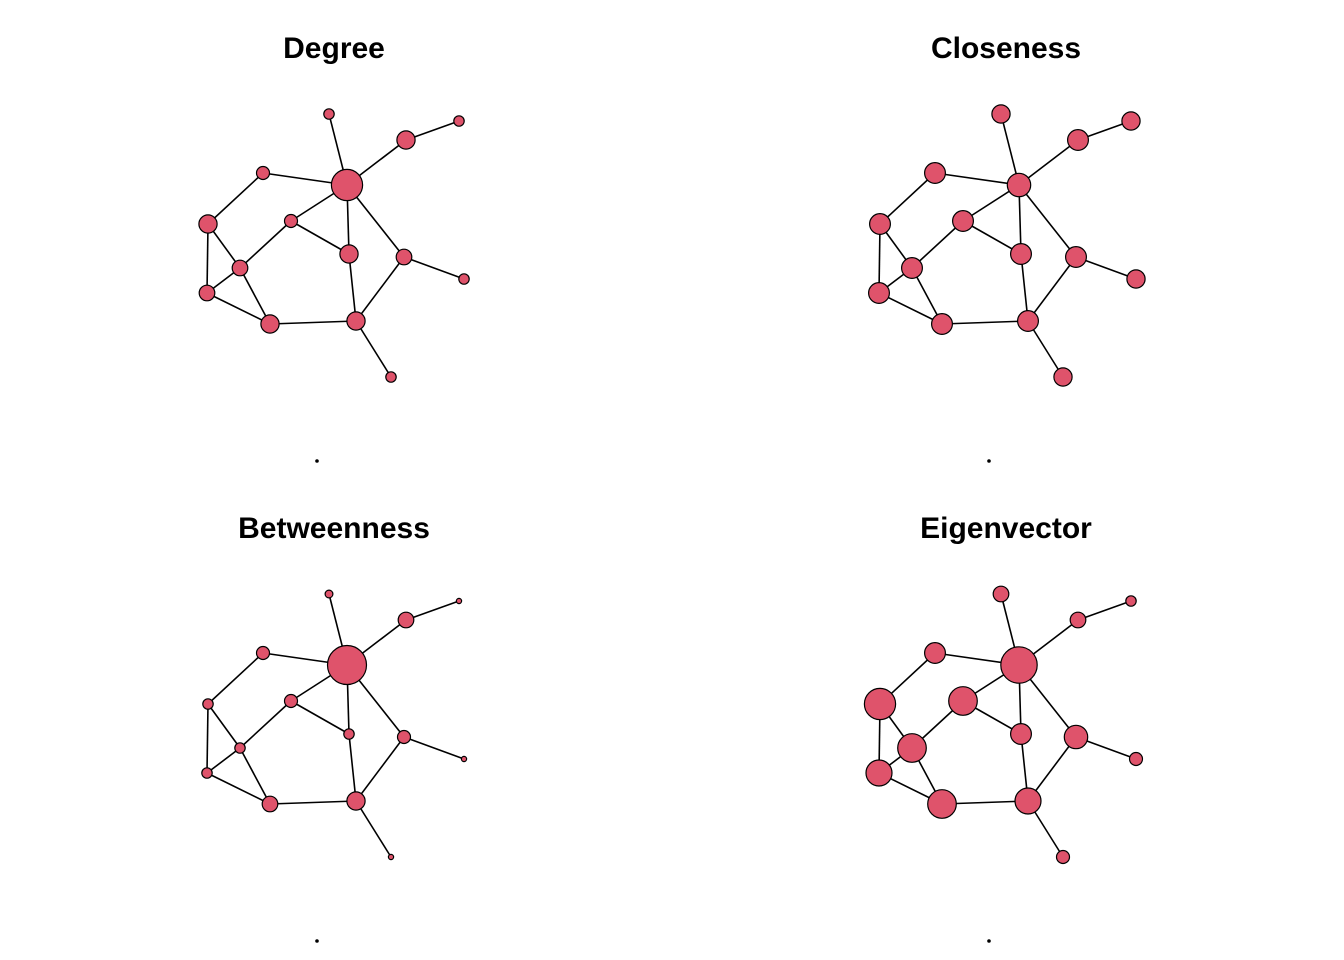 Image resolution: width=1344 pixels, height=960 pixels. Describe the element at coordinates (1003, 764) in the screenshot. I see `graph-eigenvector` at that location.